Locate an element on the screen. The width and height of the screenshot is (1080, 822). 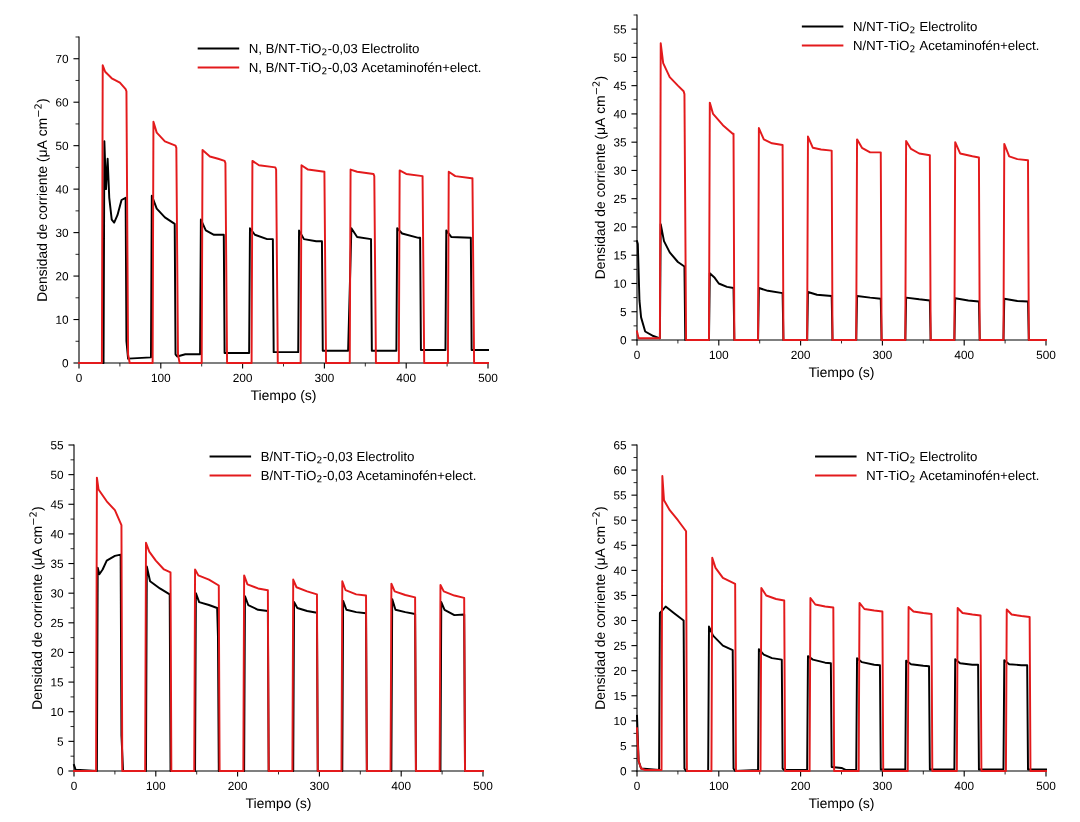
legend-label: NT-TiO$_{2}$ Acetaminofén+elect. is located at coordinates (953, 476).